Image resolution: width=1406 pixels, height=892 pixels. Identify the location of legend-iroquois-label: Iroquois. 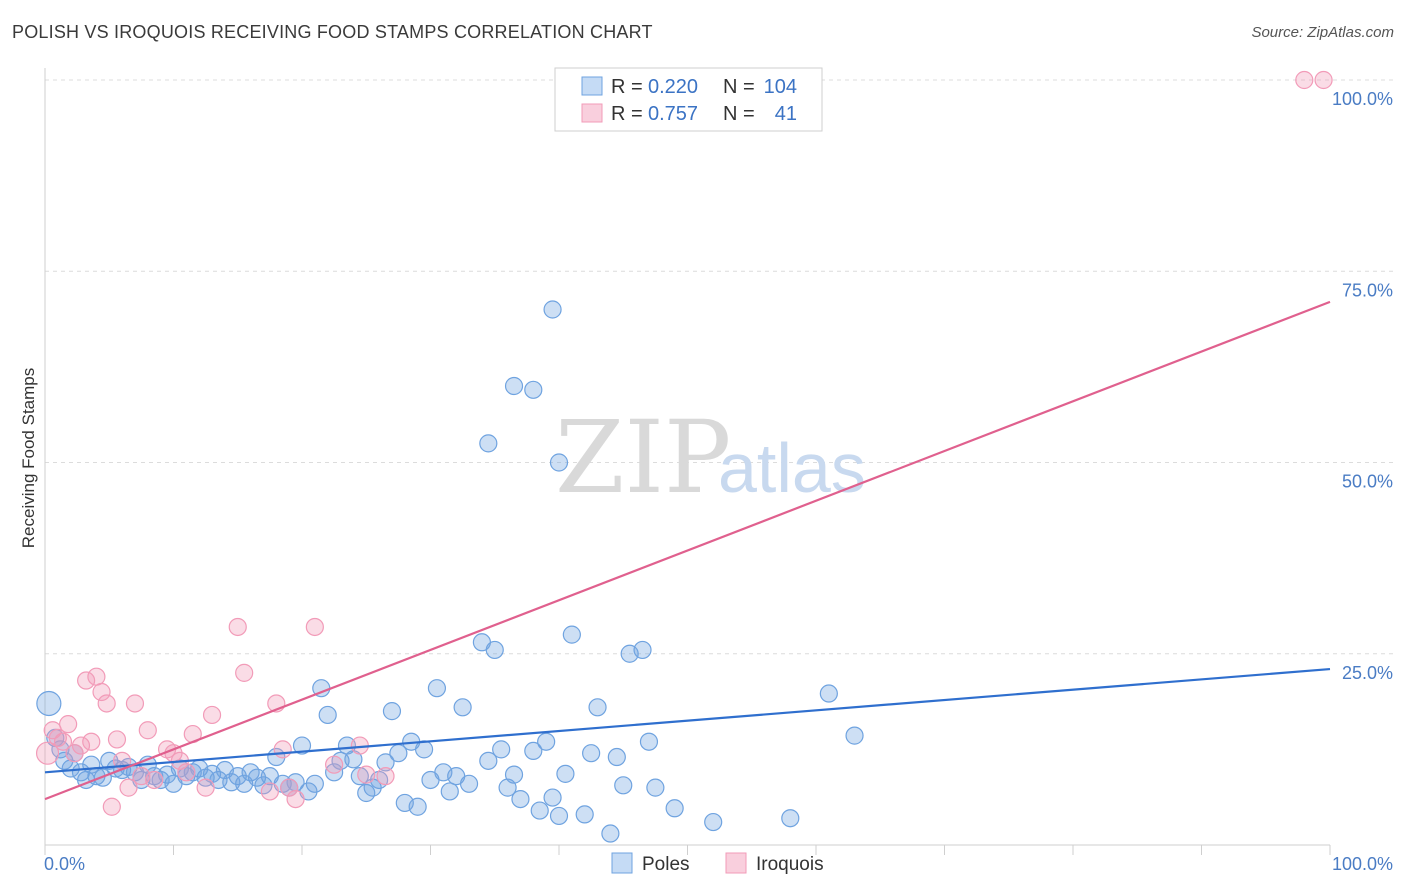
(790, 864).